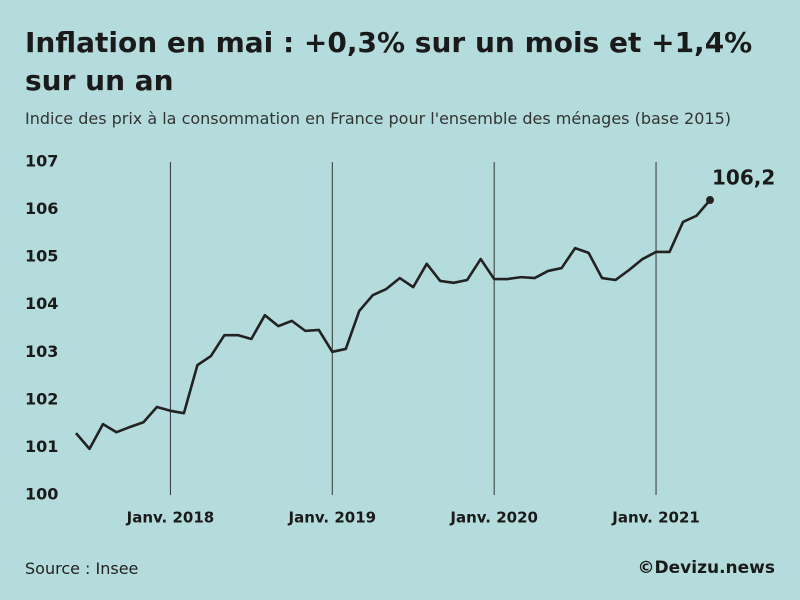  Describe the element at coordinates (41, 351) in the screenshot. I see `y-tick-label: 103` at that location.